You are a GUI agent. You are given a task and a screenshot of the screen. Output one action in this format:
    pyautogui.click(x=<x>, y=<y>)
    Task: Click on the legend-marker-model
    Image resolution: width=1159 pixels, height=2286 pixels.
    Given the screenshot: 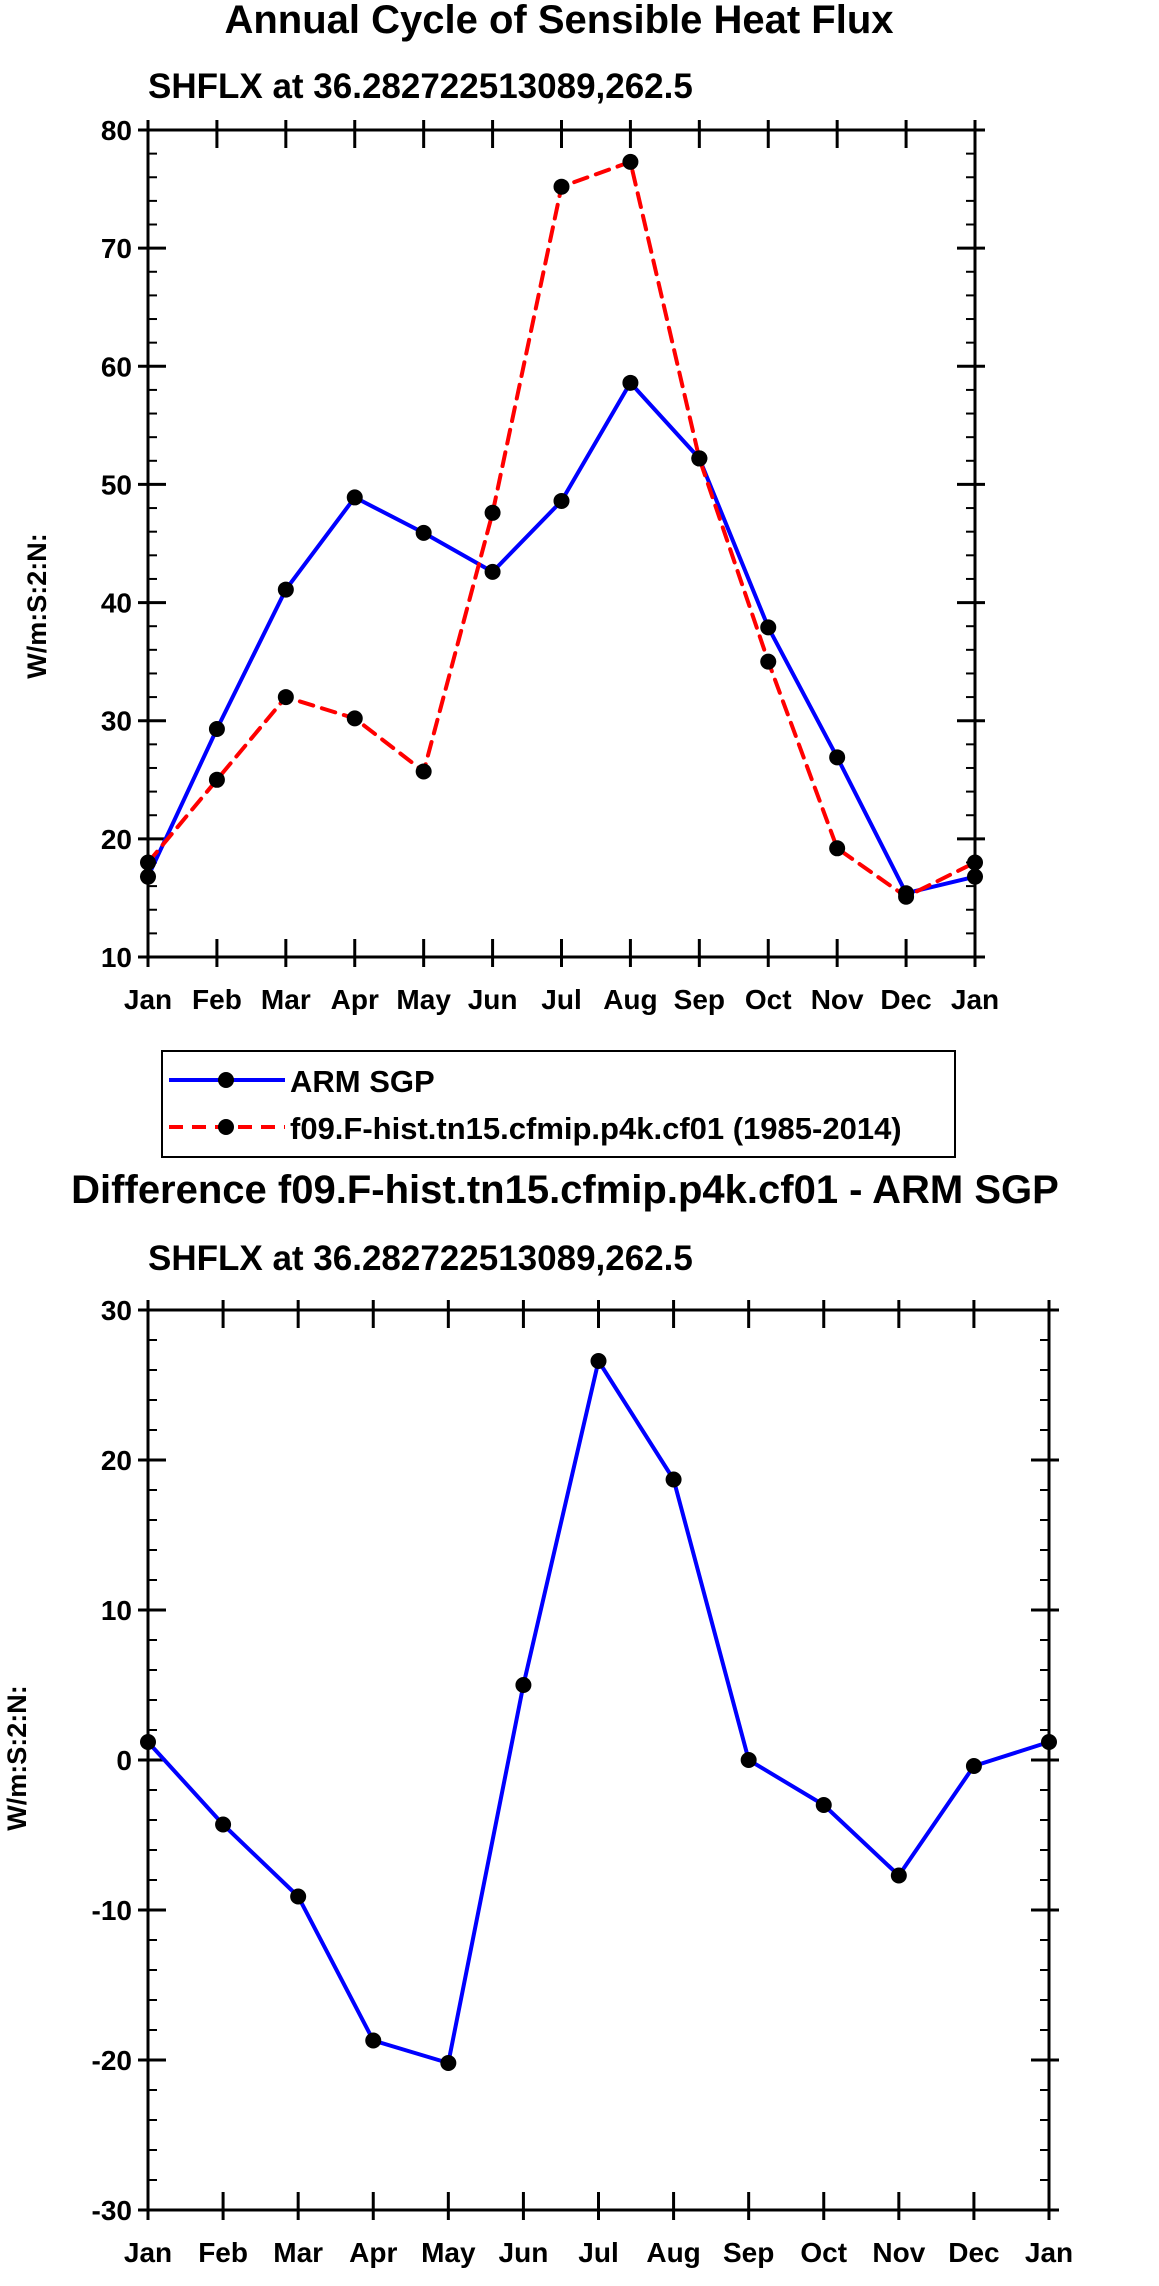 What is the action you would take?
    pyautogui.click(x=226, y=1127)
    